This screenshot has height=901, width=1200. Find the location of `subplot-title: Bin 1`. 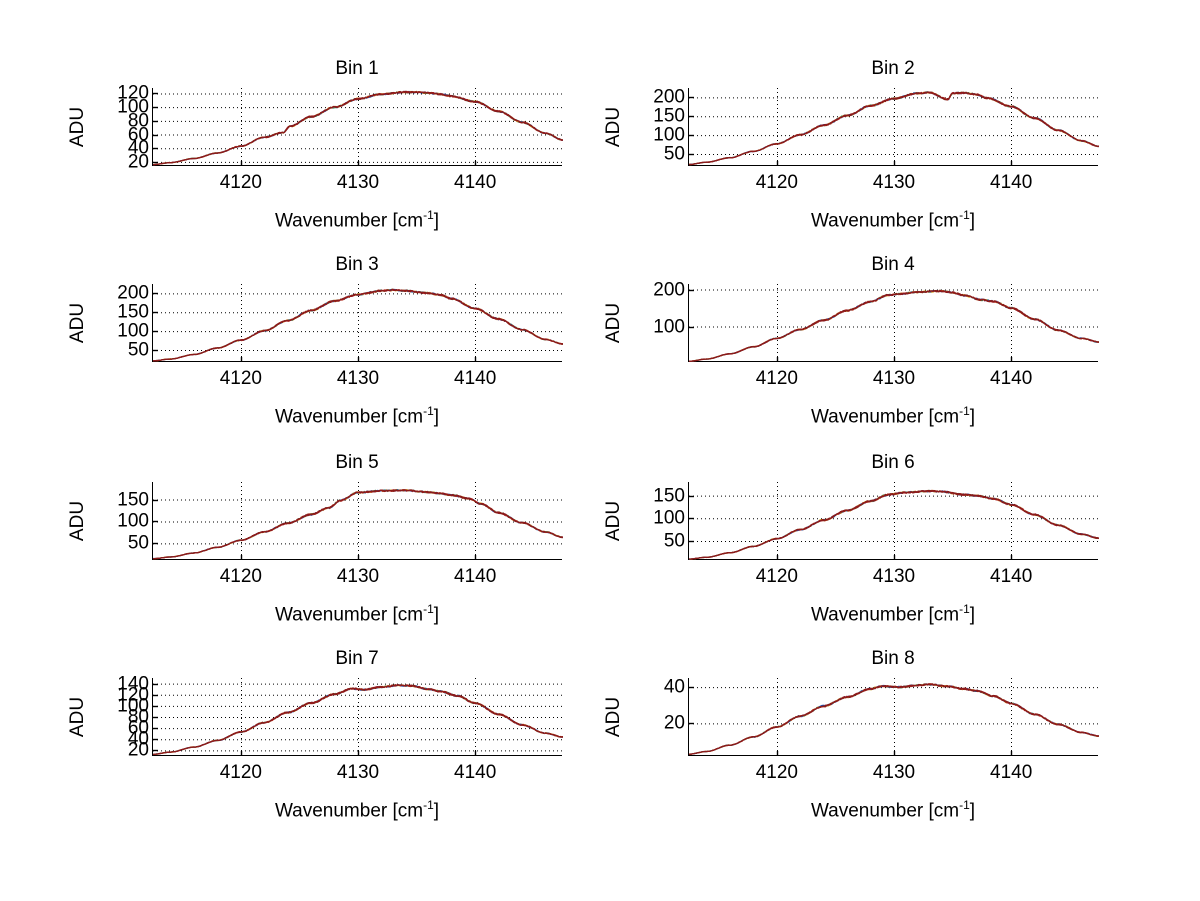

subplot-title: Bin 1 is located at coordinates (357, 68).